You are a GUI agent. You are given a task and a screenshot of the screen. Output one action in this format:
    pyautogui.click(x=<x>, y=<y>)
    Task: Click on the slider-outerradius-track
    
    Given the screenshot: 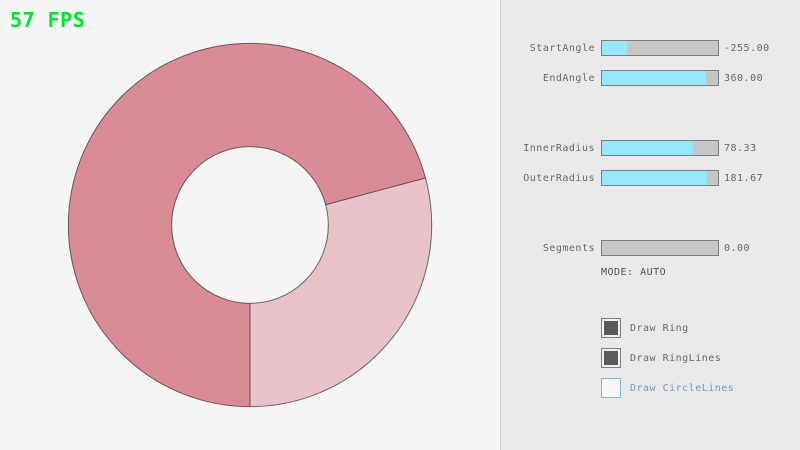 What is the action you would take?
    pyautogui.click(x=660, y=178)
    